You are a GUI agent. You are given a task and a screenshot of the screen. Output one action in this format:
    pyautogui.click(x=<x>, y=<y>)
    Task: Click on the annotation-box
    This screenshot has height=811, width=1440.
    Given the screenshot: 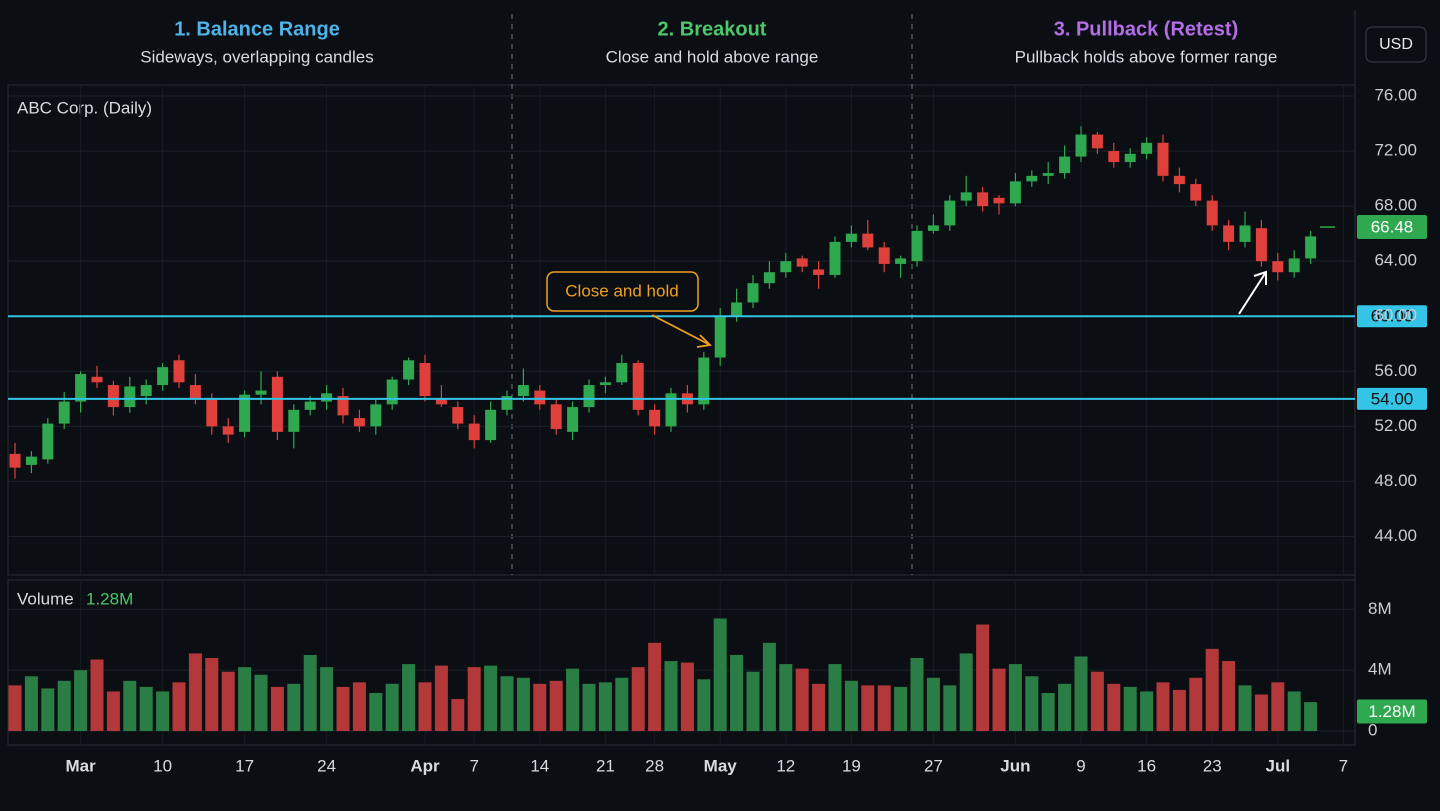 What is the action you would take?
    pyautogui.click(x=622, y=291)
    